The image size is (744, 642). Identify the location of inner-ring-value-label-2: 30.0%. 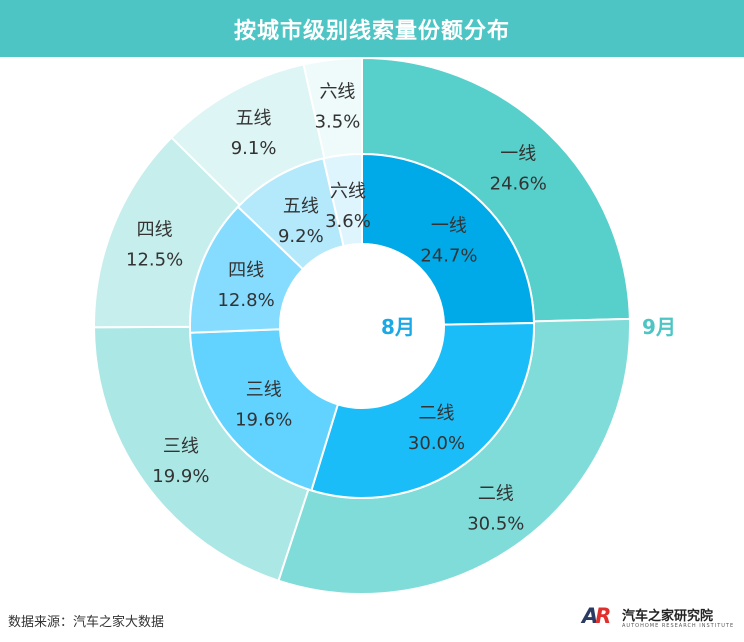
(436, 443).